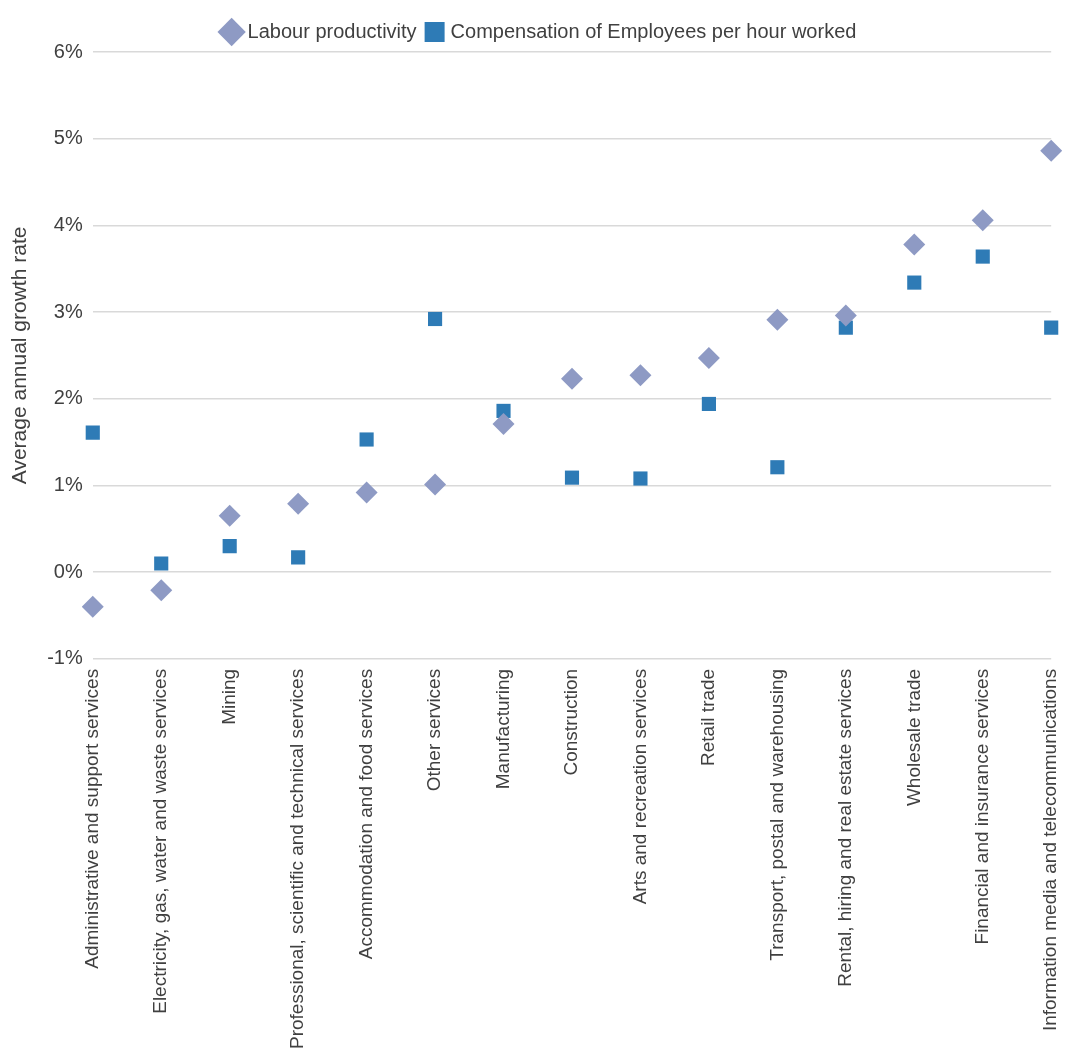  What do you see at coordinates (776, 814) in the screenshot?
I see `x-tick-label: Transport, postal and warehousing` at bounding box center [776, 814].